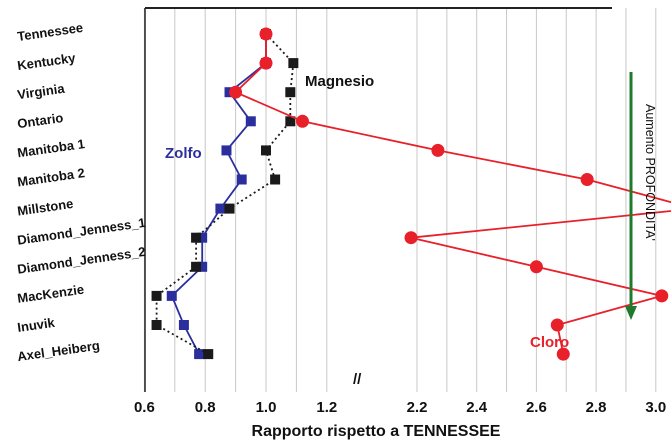  What do you see at coordinates (218, 194) in the screenshot?
I see `series-line-zolfo` at bounding box center [218, 194].